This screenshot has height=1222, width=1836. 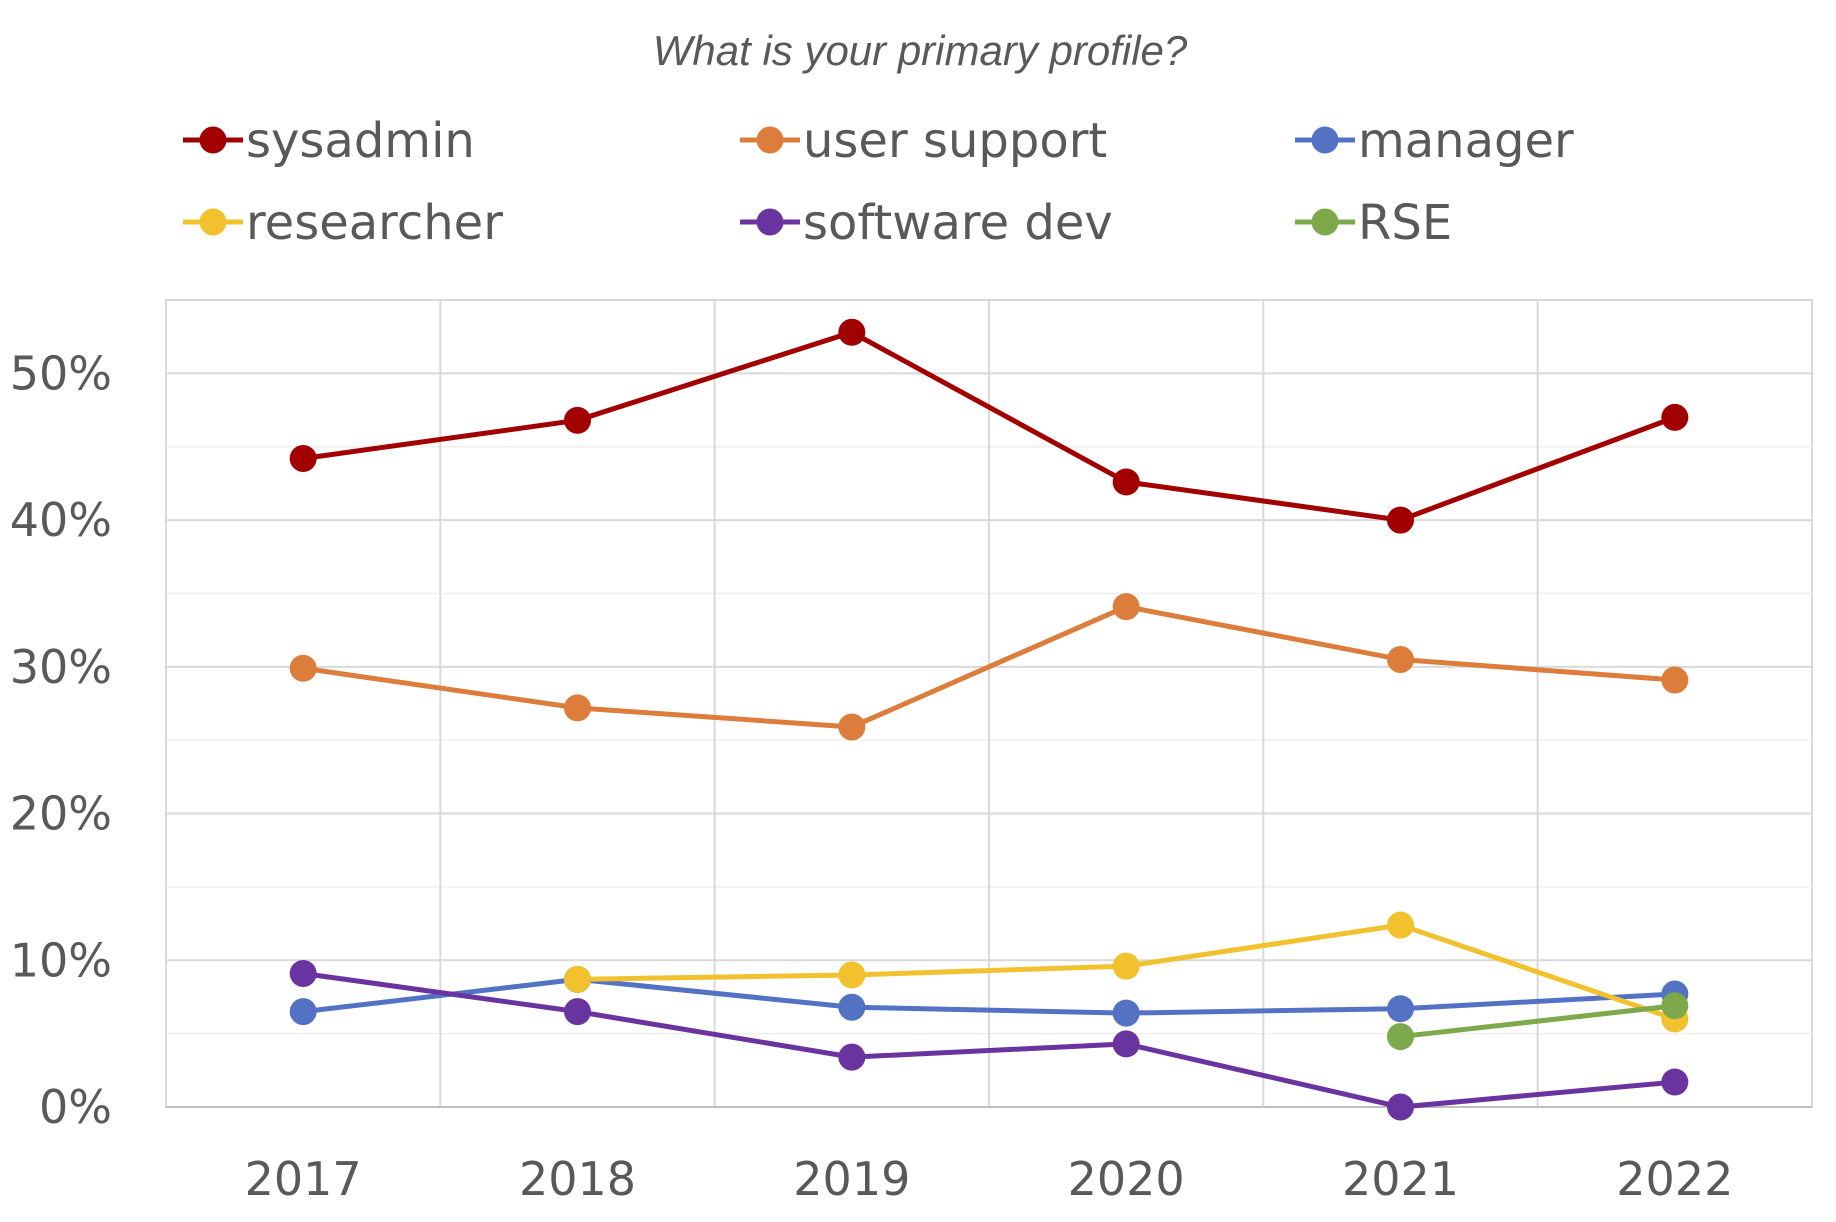 I want to click on legend-item-sysadmin: sysadmin, so click(x=329, y=141).